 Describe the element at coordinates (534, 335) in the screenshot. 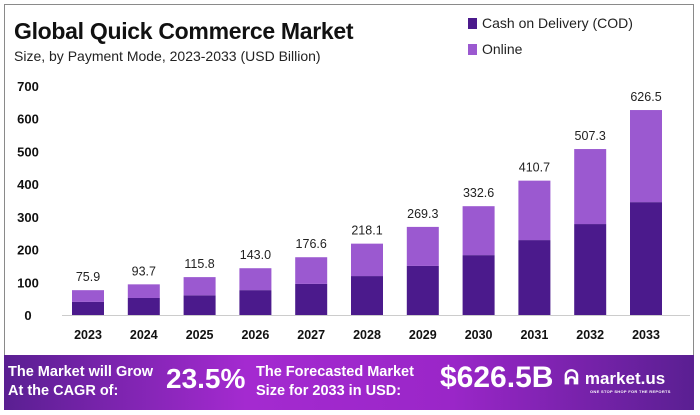

I see `x-tick-label: 2031` at that location.